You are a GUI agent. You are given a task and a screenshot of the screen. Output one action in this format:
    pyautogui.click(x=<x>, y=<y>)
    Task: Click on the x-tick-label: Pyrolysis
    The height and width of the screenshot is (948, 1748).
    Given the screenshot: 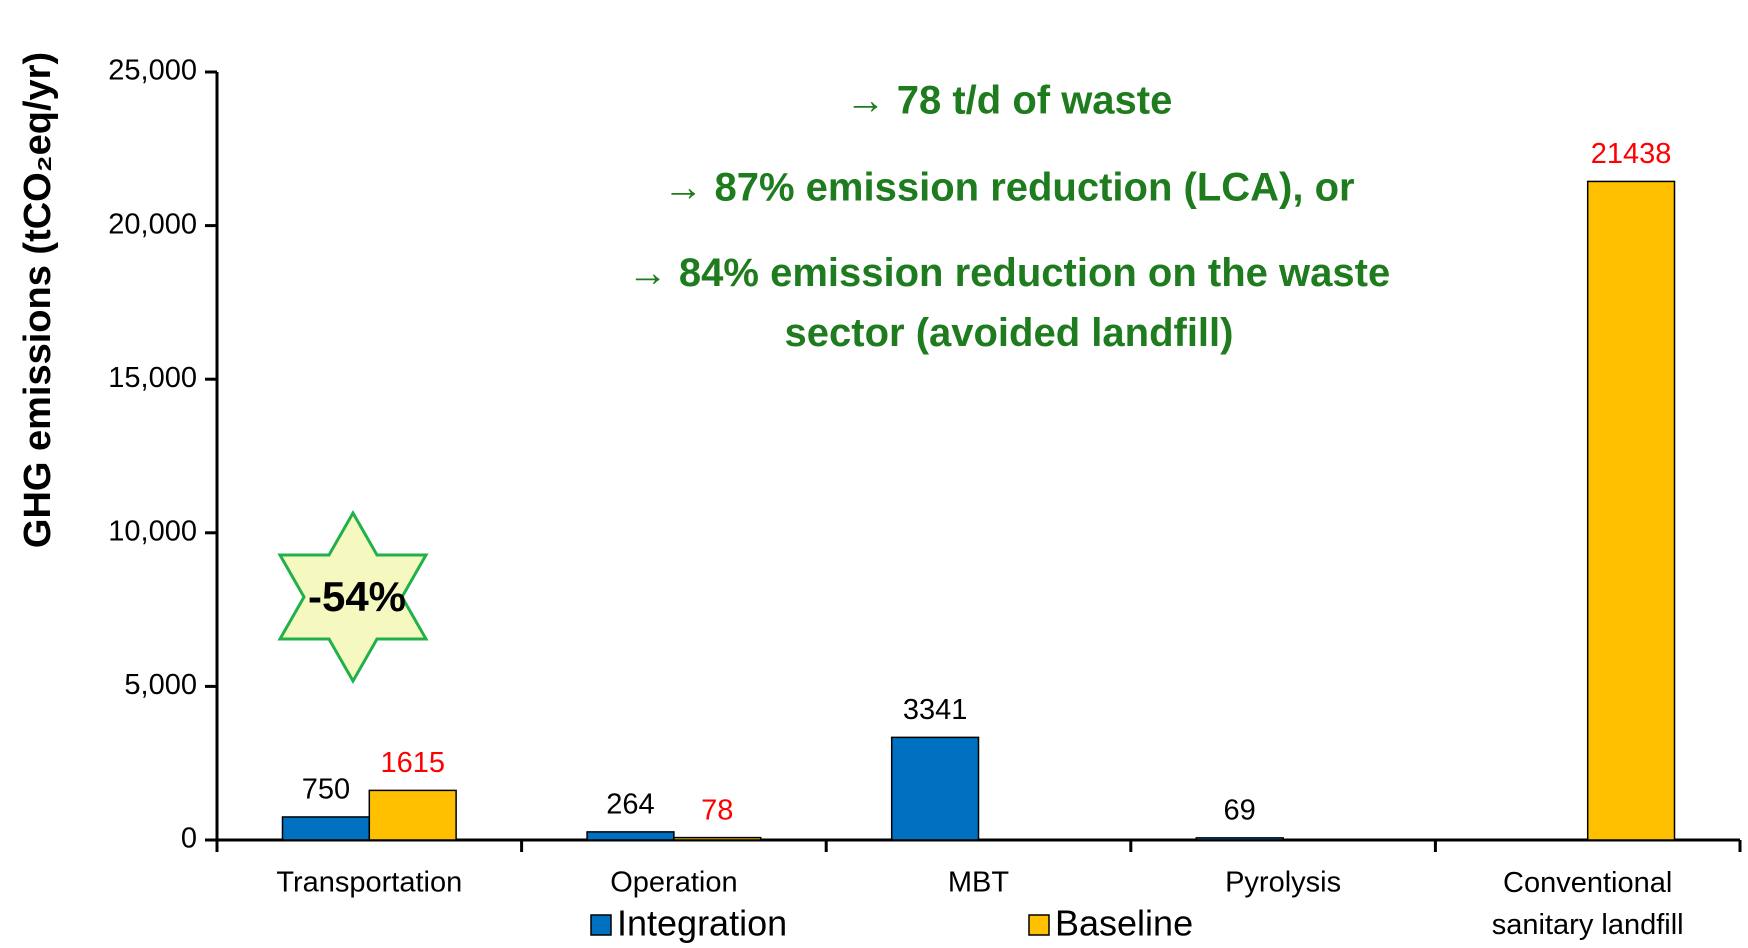 What is the action you would take?
    pyautogui.click(x=1283, y=883)
    